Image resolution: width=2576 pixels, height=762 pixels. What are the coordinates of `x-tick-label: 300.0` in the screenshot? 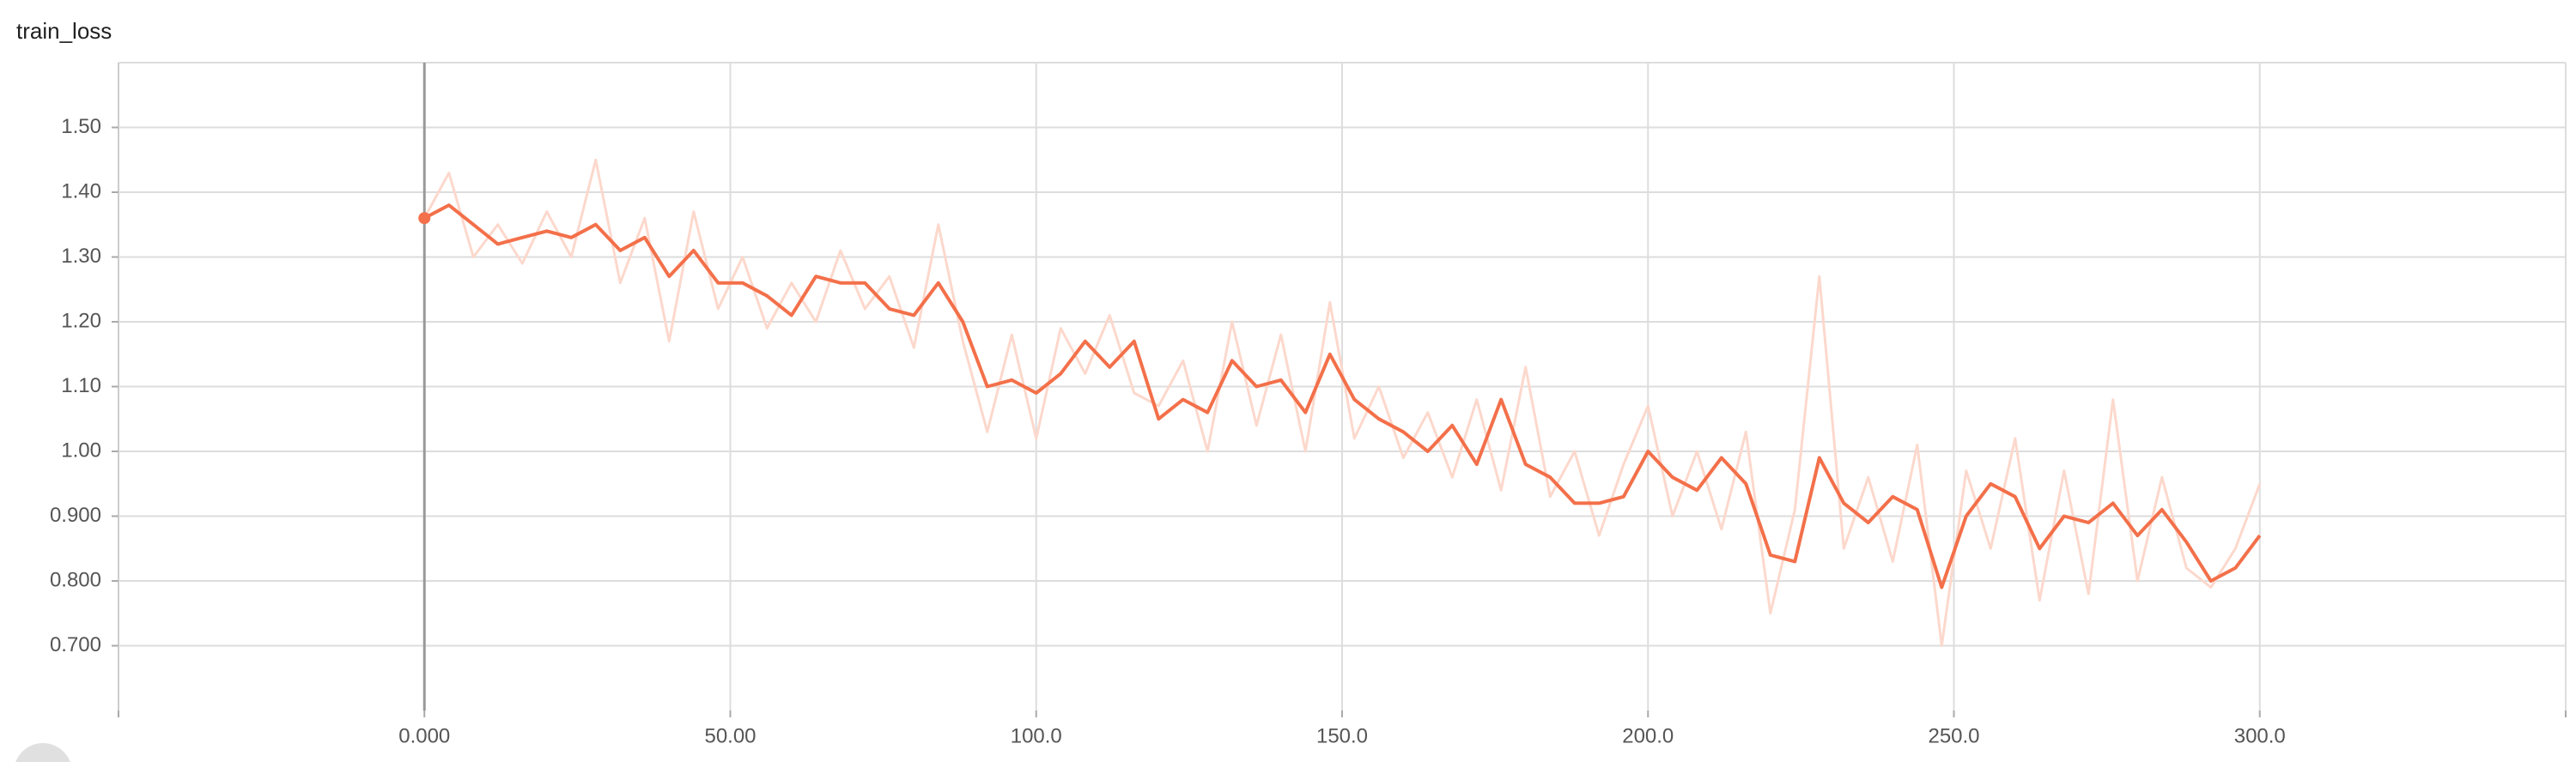 It's located at (2260, 735).